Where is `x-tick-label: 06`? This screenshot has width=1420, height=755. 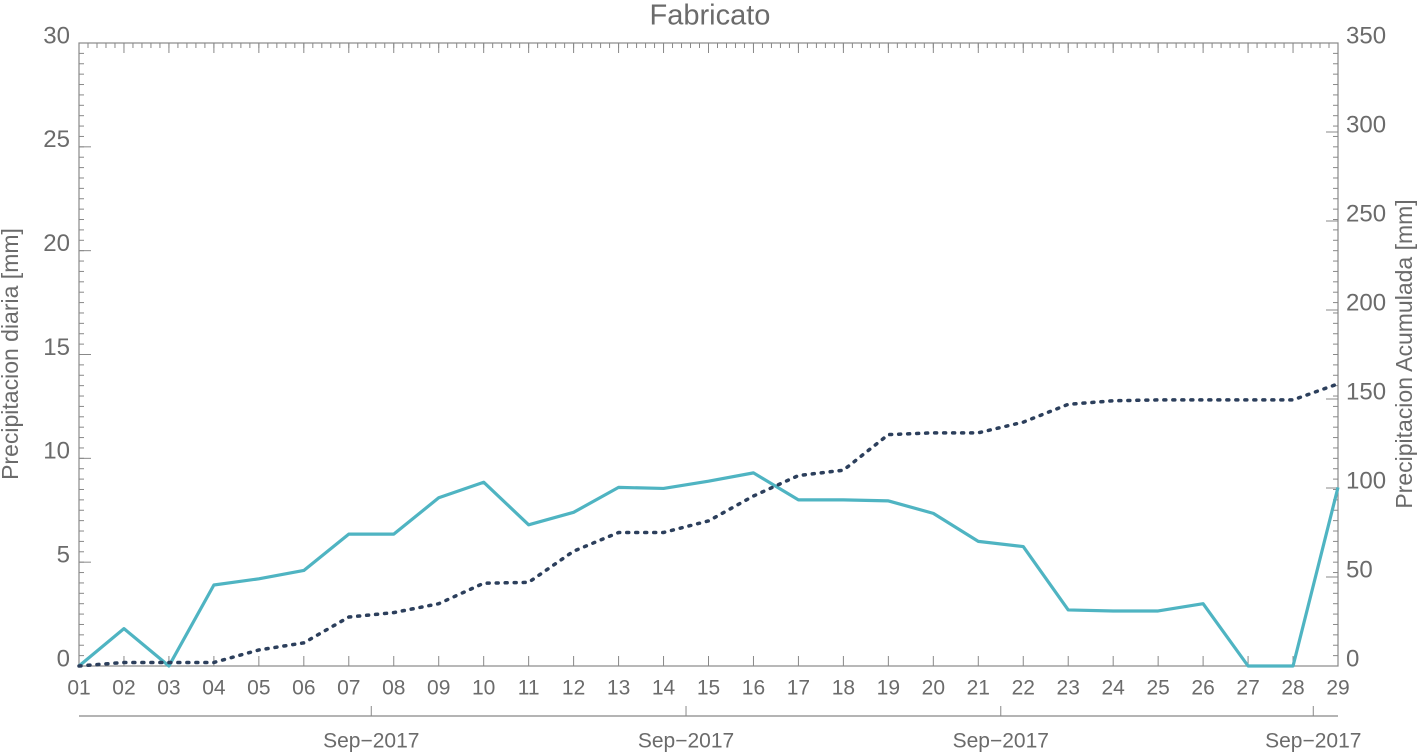 x-tick-label: 06 is located at coordinates (303, 688).